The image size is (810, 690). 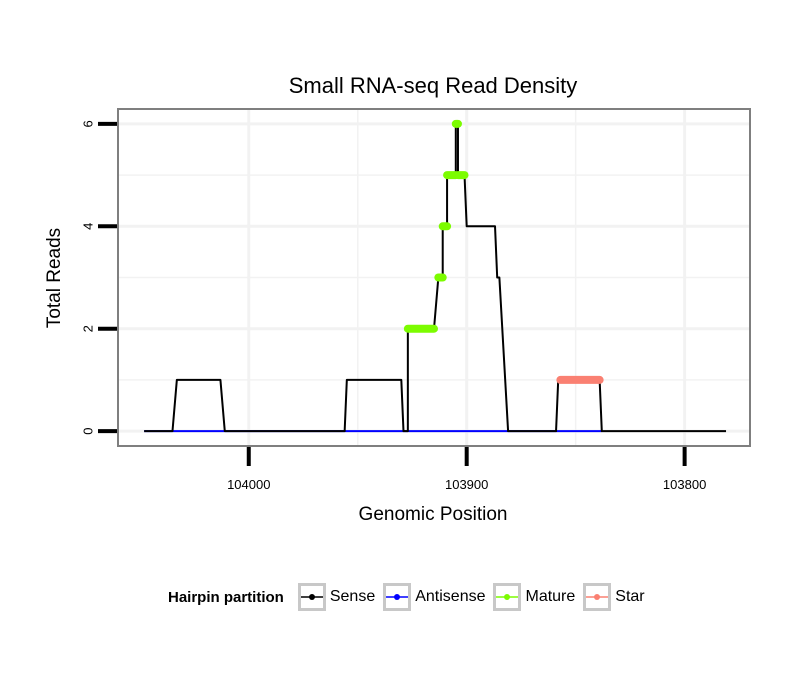 What do you see at coordinates (88, 431) in the screenshot?
I see `y-tick-label: 0` at bounding box center [88, 431].